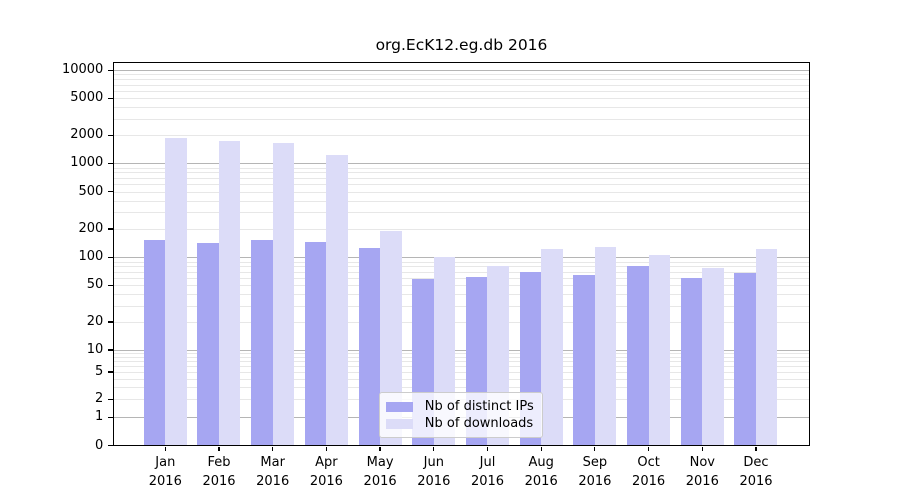 This screenshot has width=900, height=500. Describe the element at coordinates (399, 423) in the screenshot. I see `legend-swatch-downloads` at that location.